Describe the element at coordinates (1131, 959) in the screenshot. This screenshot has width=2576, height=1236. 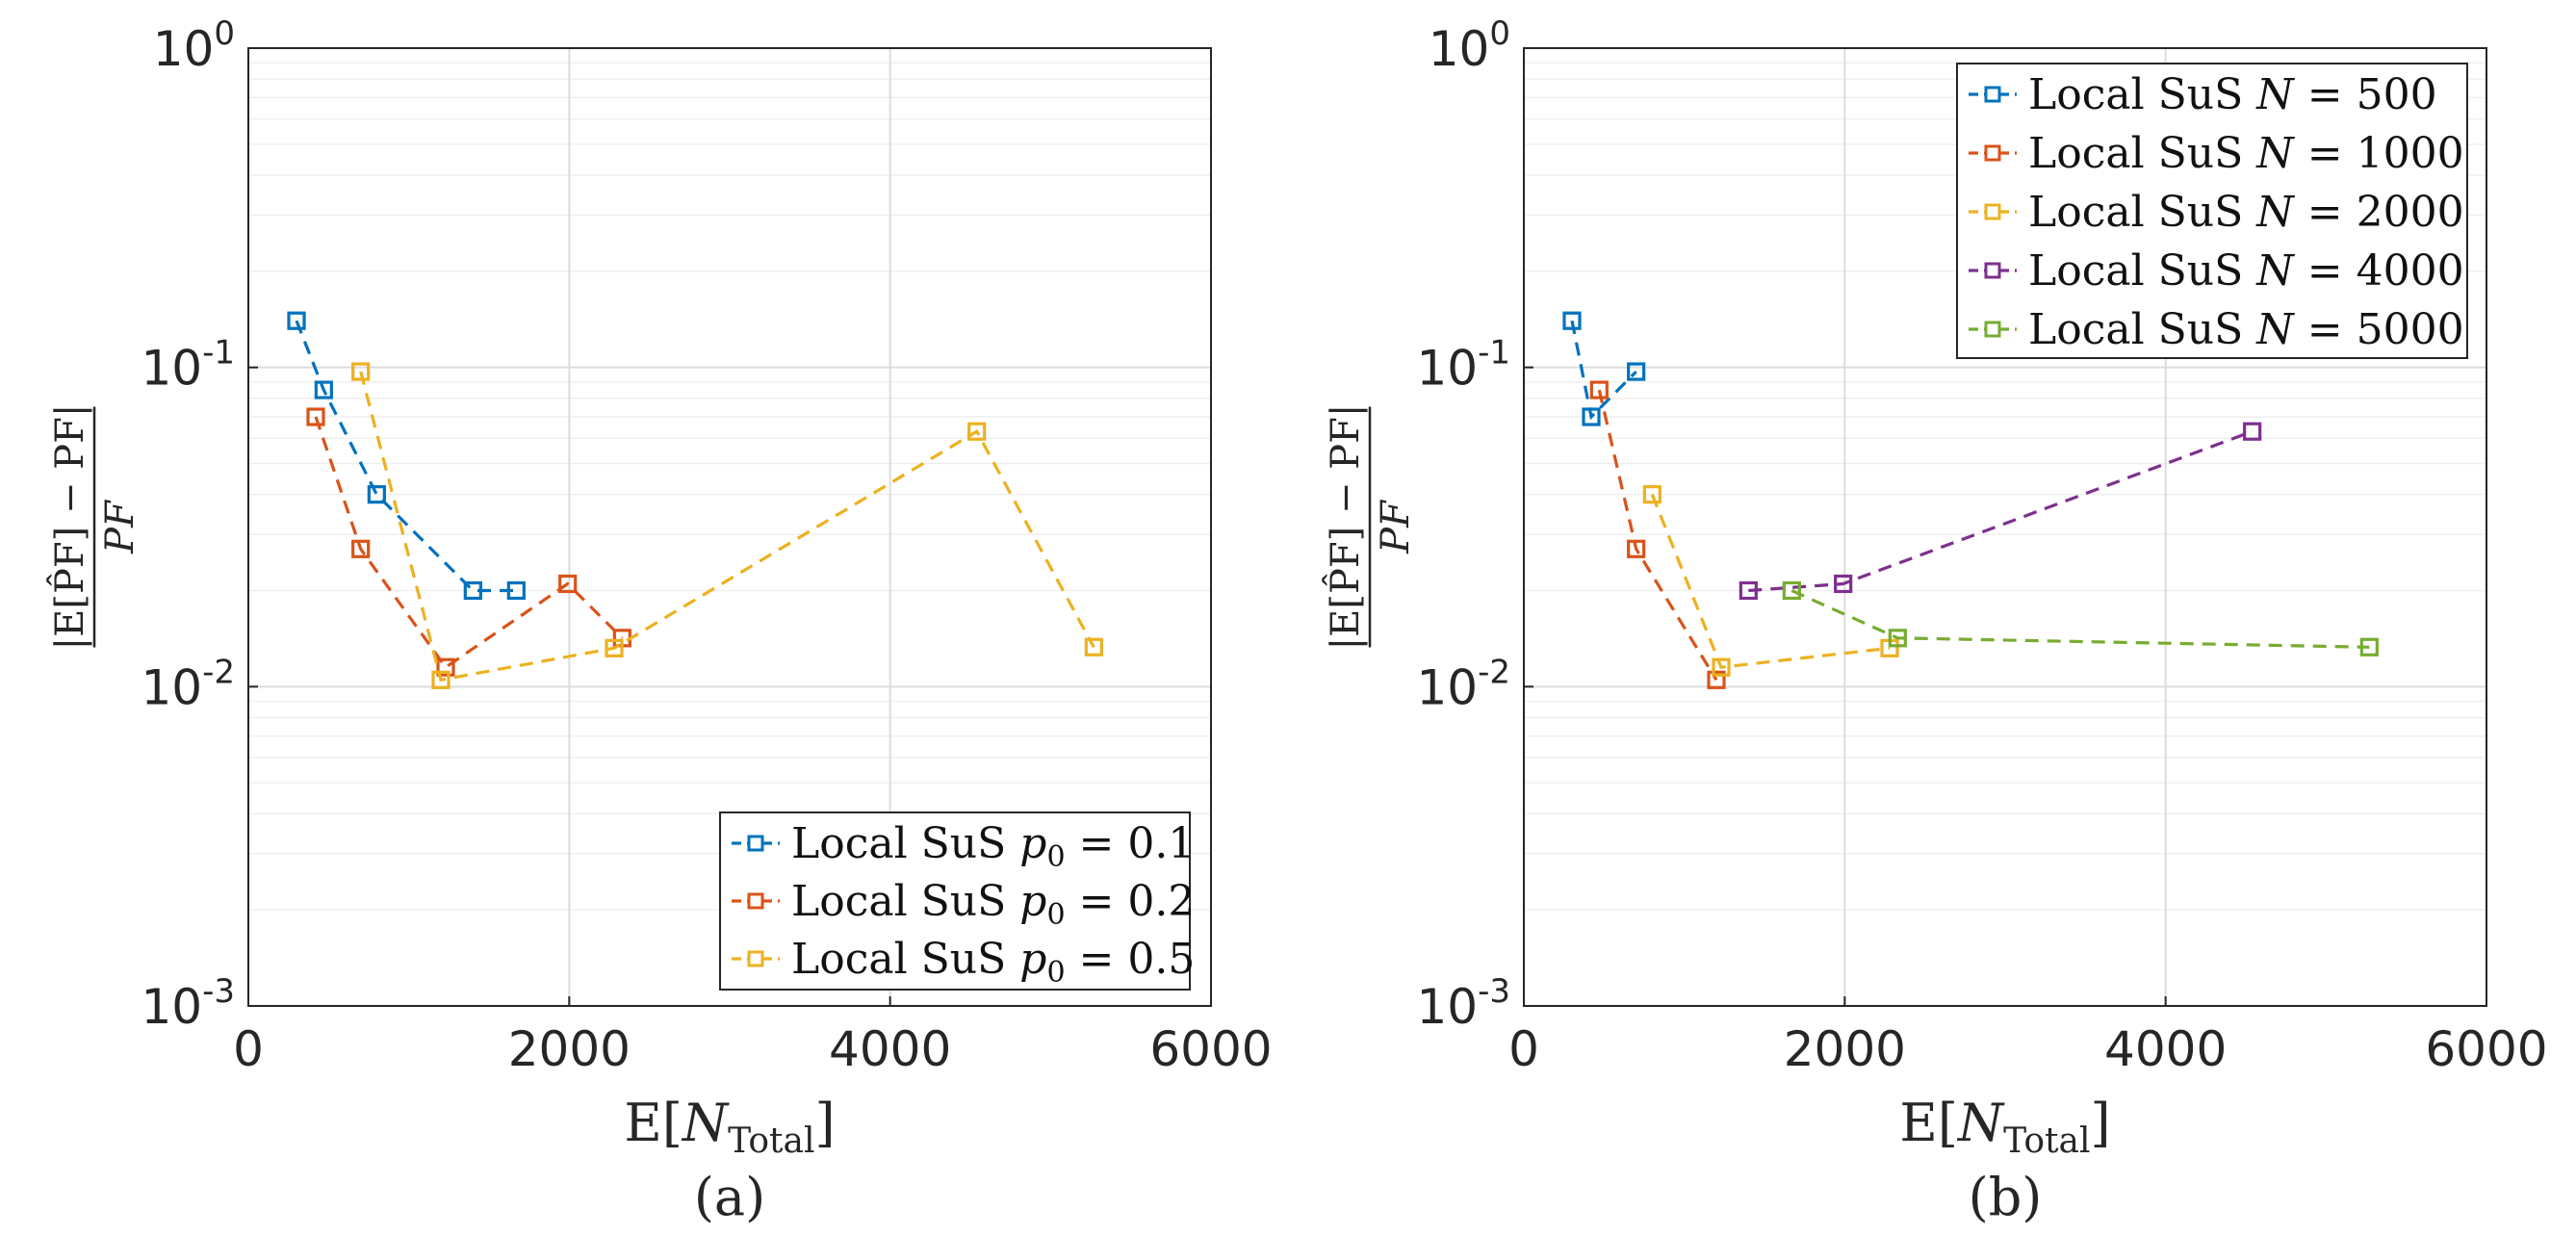
I see `legend-label-value: = 0.5` at that location.